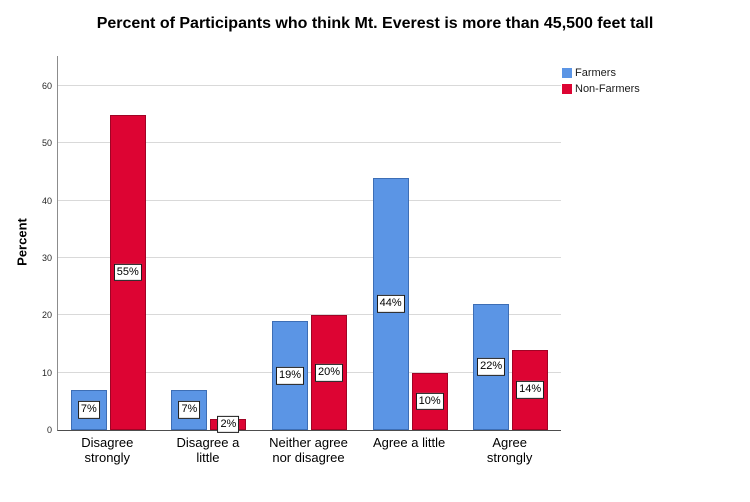 Image resolution: width=750 pixels, height=502 pixels. What do you see at coordinates (46, 143) in the screenshot?
I see `y-tick-label-50: 50` at bounding box center [46, 143].